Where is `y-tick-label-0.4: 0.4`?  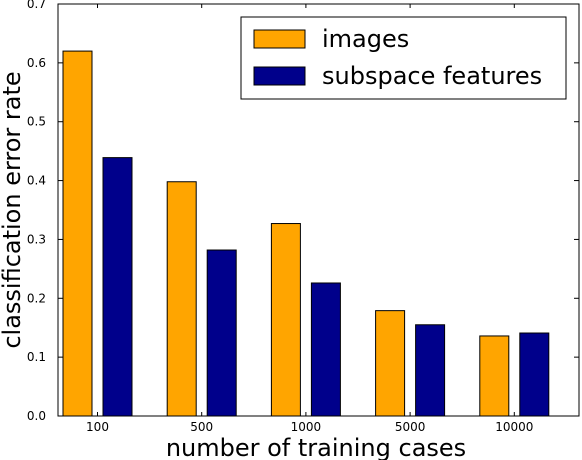 y-tick-label-0.4: 0.4 is located at coordinates (36, 181).